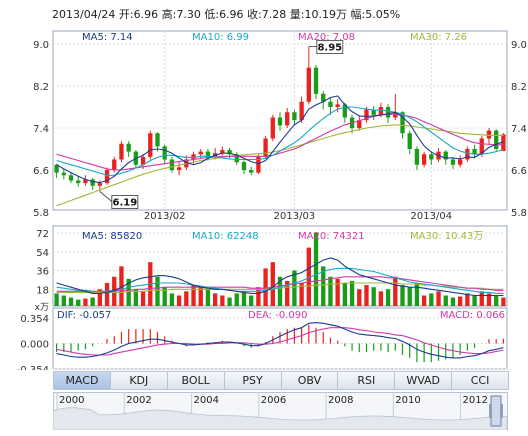 The height and width of the screenshot is (436, 528). What do you see at coordinates (195, 380) in the screenshot?
I see `tab-boll: BOLL` at bounding box center [195, 380].